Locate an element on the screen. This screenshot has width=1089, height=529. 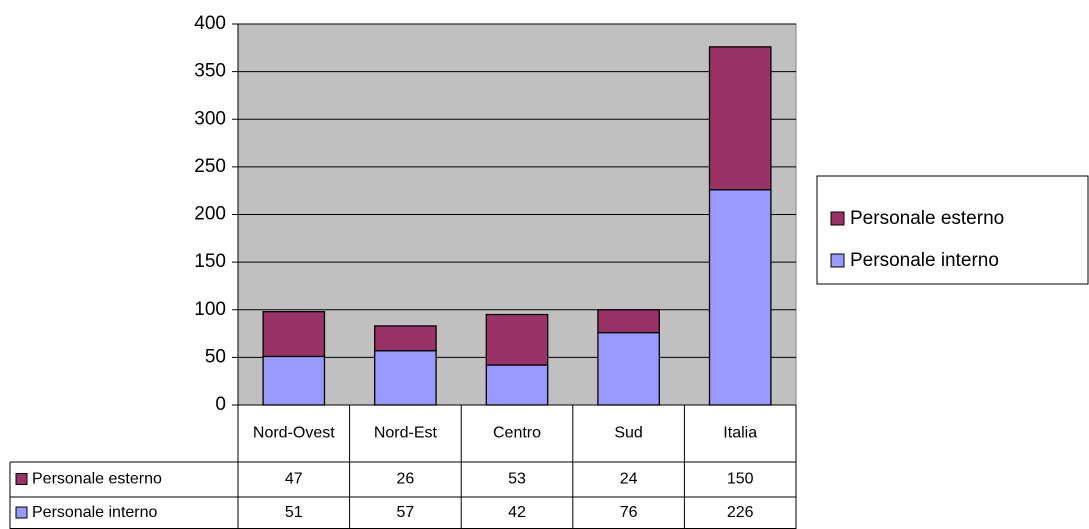
table-cell: 24 is located at coordinates (629, 479).